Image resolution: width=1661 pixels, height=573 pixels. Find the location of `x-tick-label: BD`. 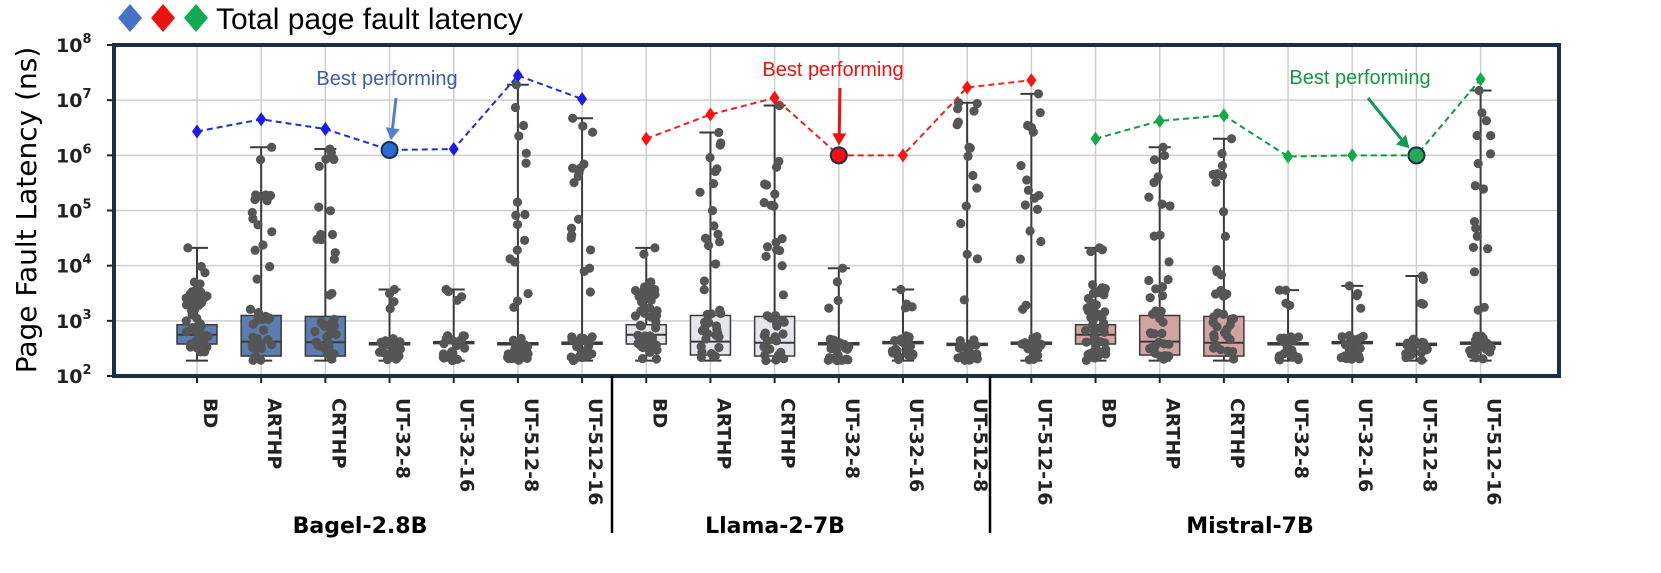

x-tick-label: BD is located at coordinates (1109, 413).